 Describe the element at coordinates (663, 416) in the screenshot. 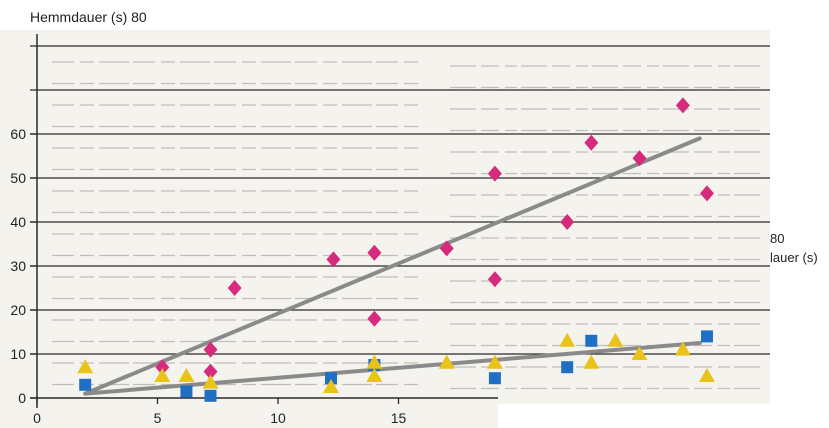

I see `bottom-whiteout` at that location.